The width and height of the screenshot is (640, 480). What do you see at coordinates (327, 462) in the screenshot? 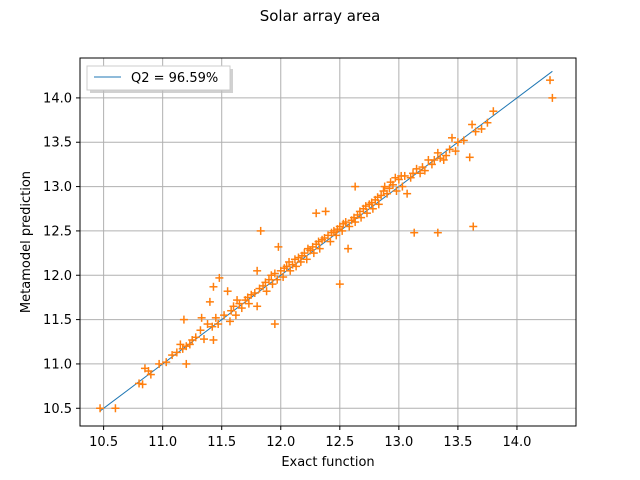
I see `x-axis-label: Exact function` at bounding box center [327, 462].